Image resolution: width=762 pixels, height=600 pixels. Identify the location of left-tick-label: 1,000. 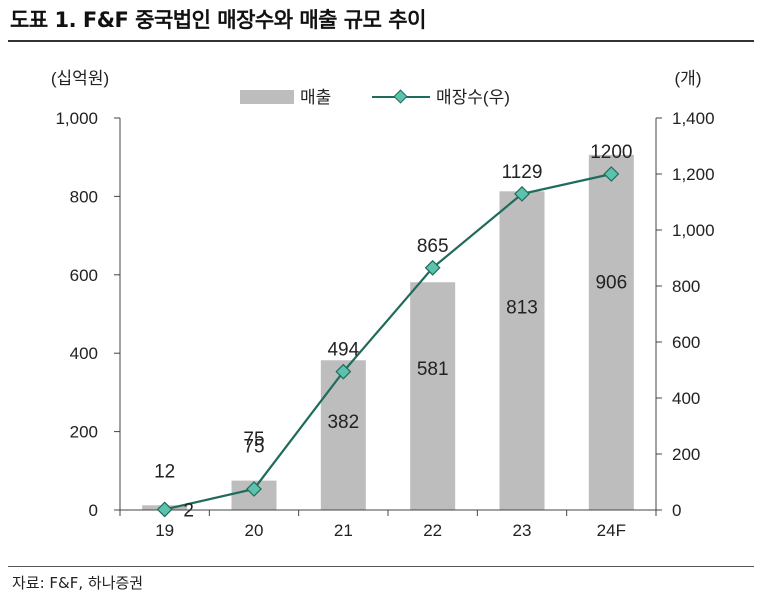
(76, 118).